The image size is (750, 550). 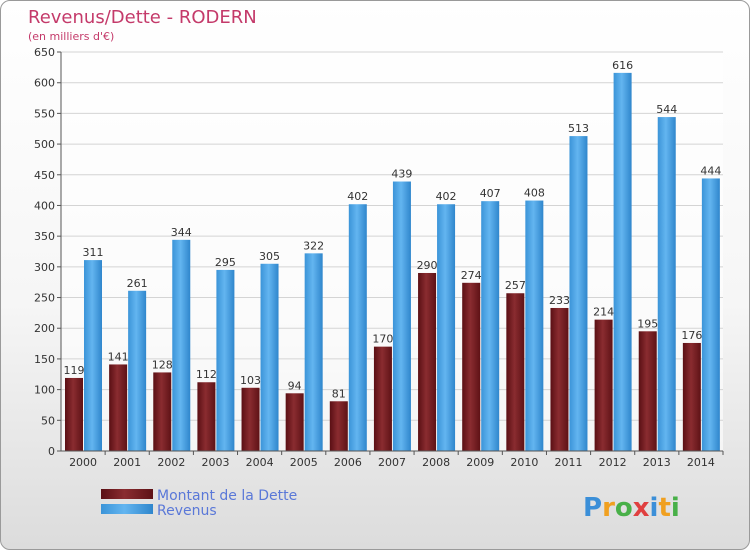 What do you see at coordinates (206, 374) in the screenshot?
I see `data-label-dette: 112` at bounding box center [206, 374].